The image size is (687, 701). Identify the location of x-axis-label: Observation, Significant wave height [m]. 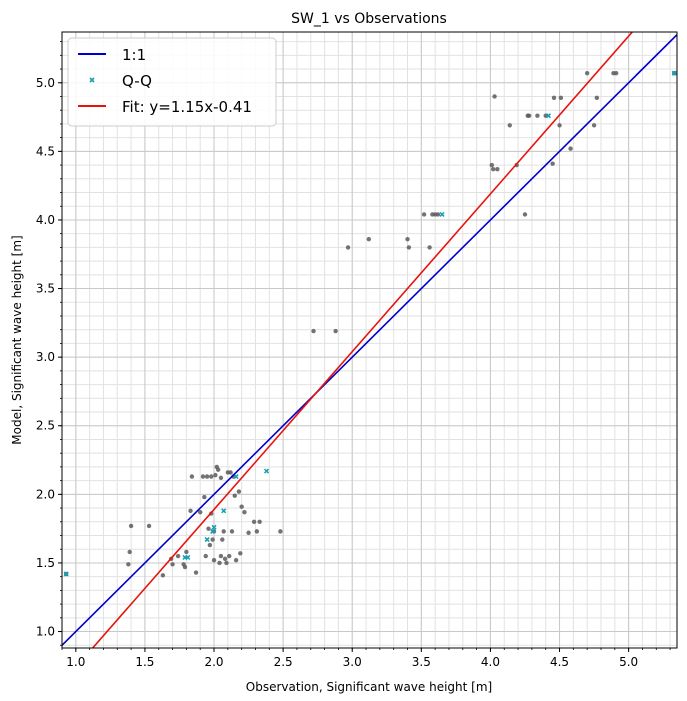
(369, 687).